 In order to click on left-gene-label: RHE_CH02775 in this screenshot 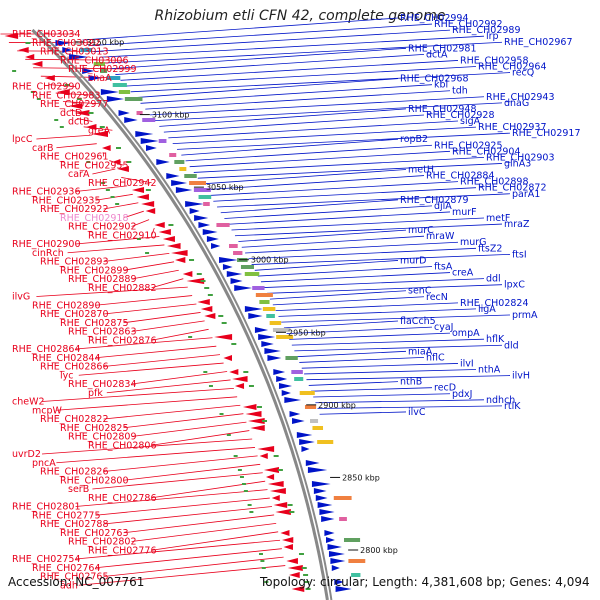, I will do `click(66, 515)`.